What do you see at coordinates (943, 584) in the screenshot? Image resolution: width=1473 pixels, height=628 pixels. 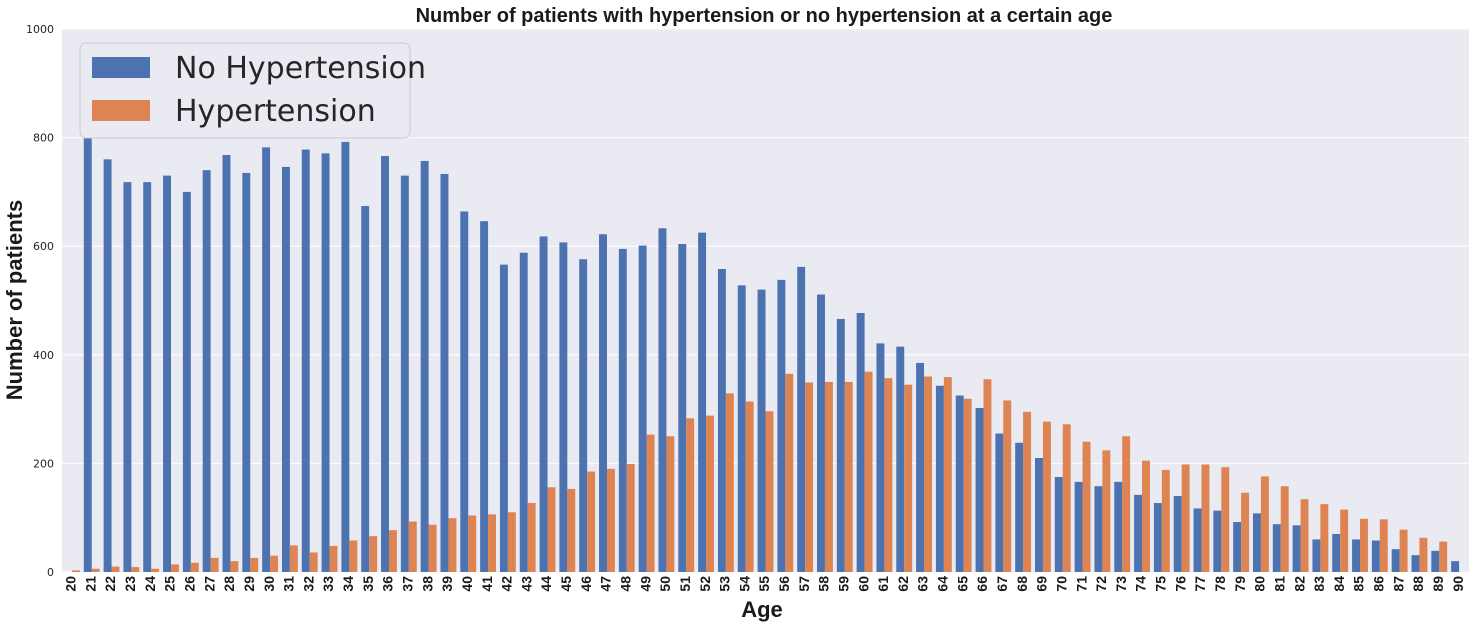 I see `x-tick-label: 64` at bounding box center [943, 584].